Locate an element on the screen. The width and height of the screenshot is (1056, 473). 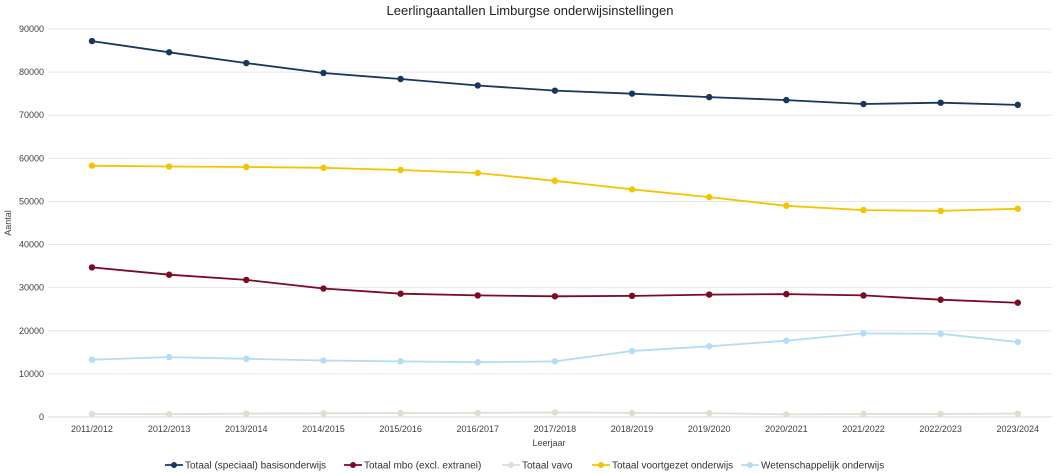
y-axis-label: Aantal is located at coordinates (8, 223).